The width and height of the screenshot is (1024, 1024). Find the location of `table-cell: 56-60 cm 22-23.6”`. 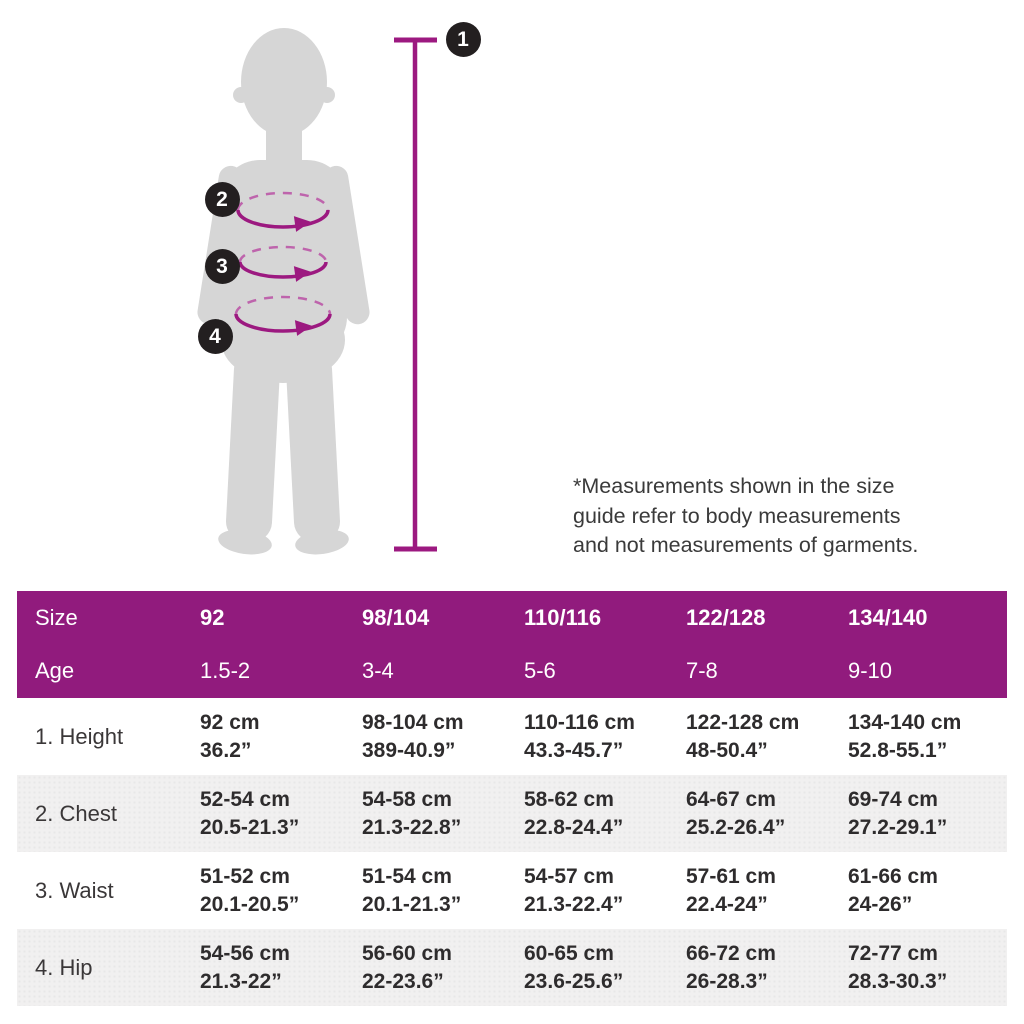

table-cell: 56-60 cm 22-23.6” is located at coordinates (443, 968).